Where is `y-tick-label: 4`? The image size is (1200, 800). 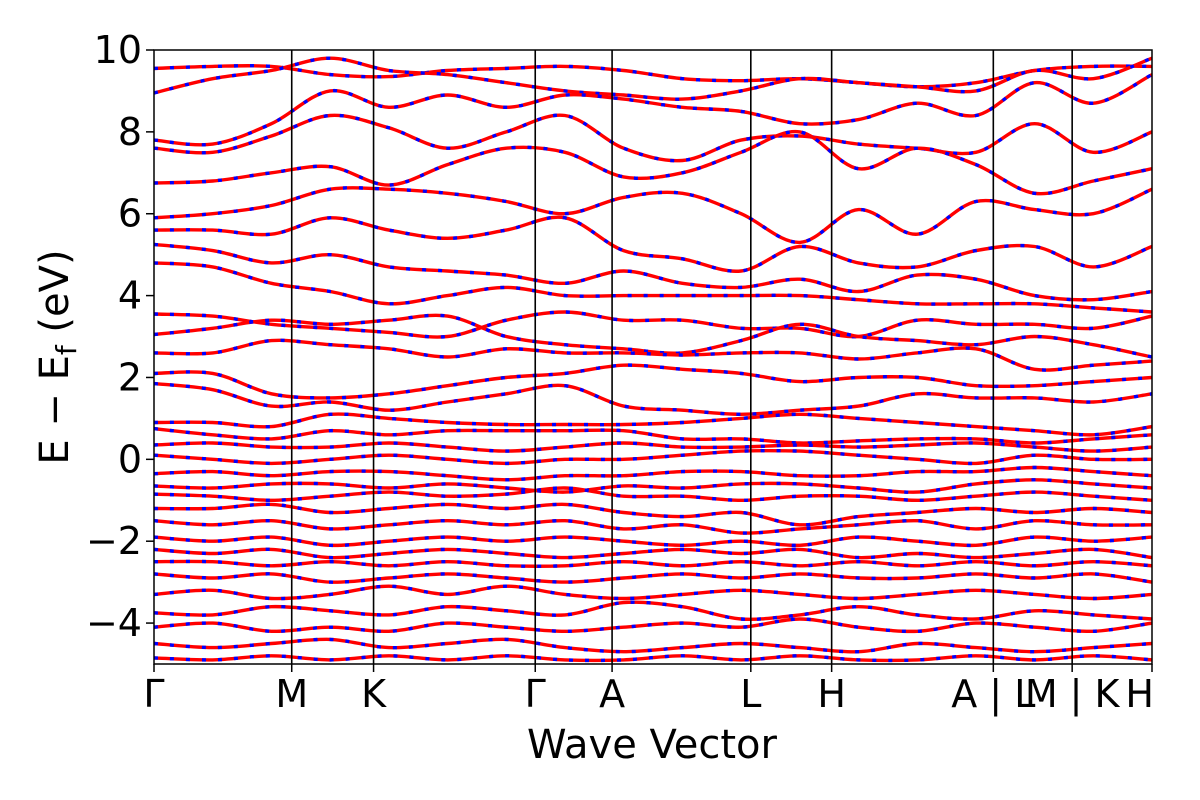
y-tick-label: 4 is located at coordinates (130, 296).